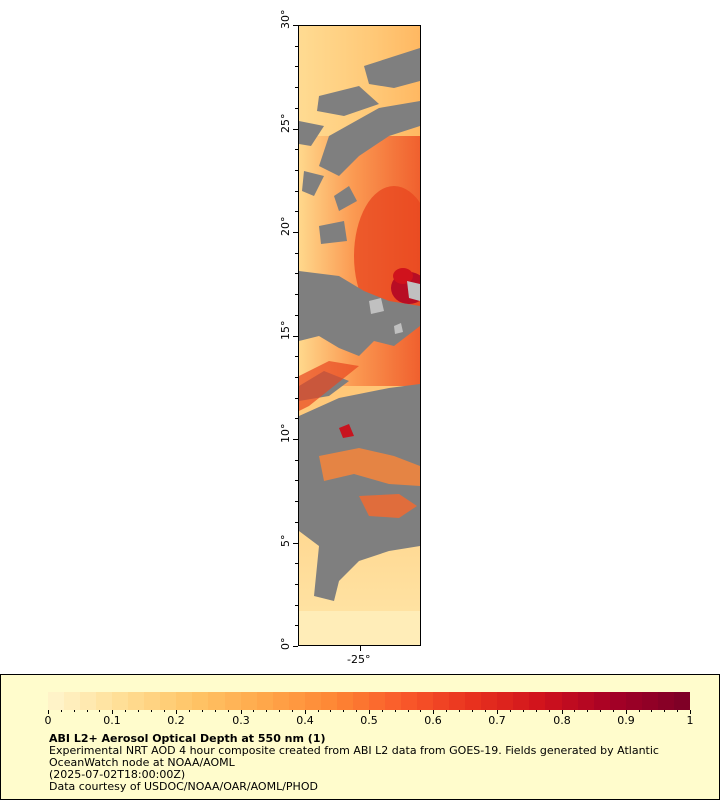 The width and height of the screenshot is (720, 800). I want to click on colorbar-tick-label: 0.5, so click(369, 720).